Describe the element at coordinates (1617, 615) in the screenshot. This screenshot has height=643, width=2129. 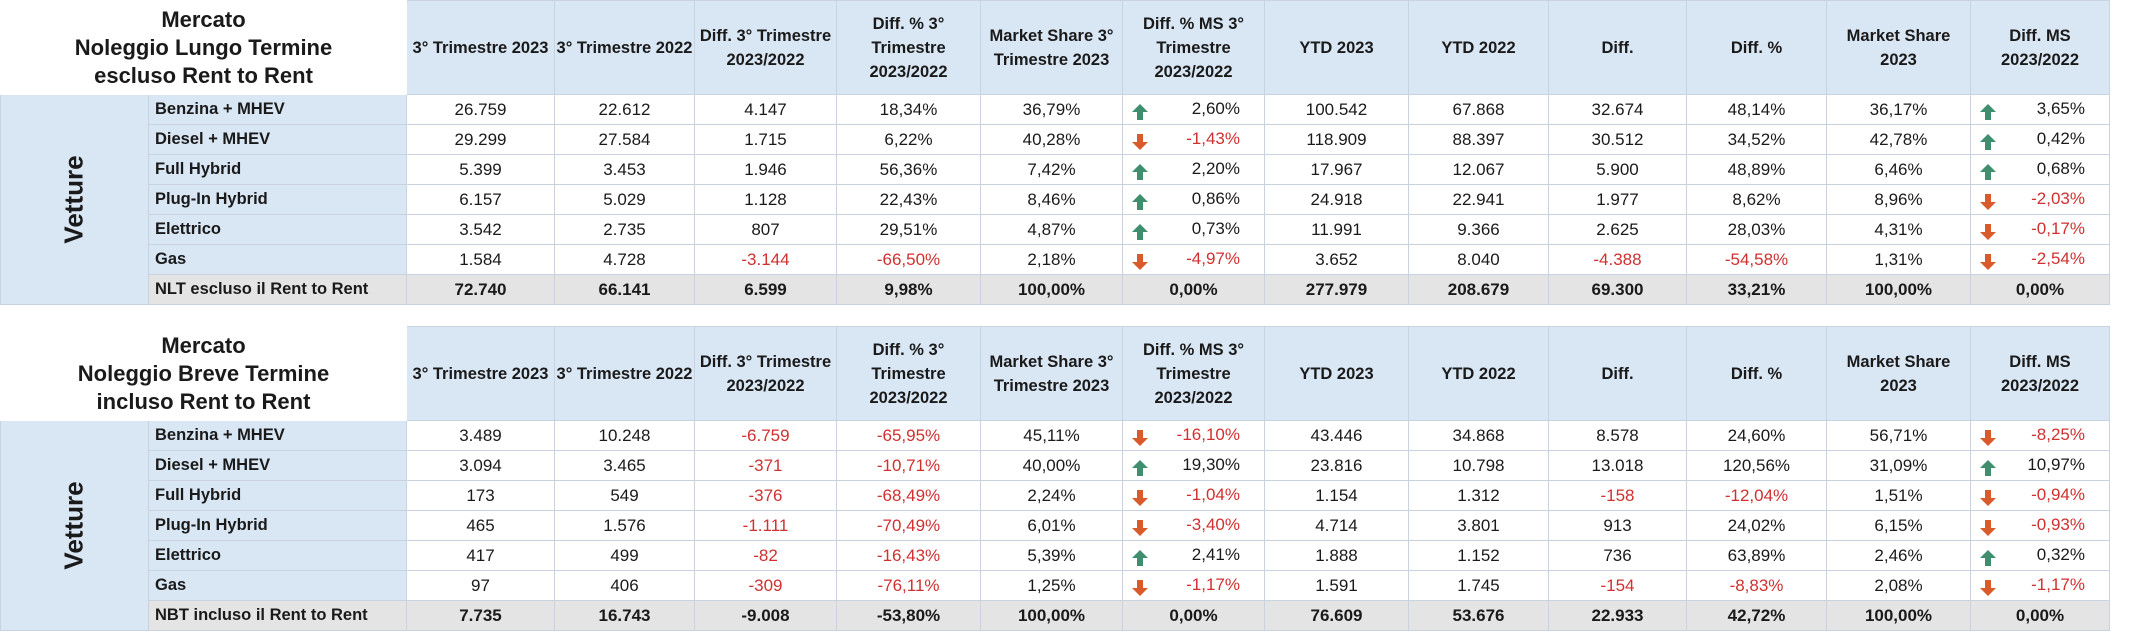
I see `cell-ydiff: 22.933` at that location.